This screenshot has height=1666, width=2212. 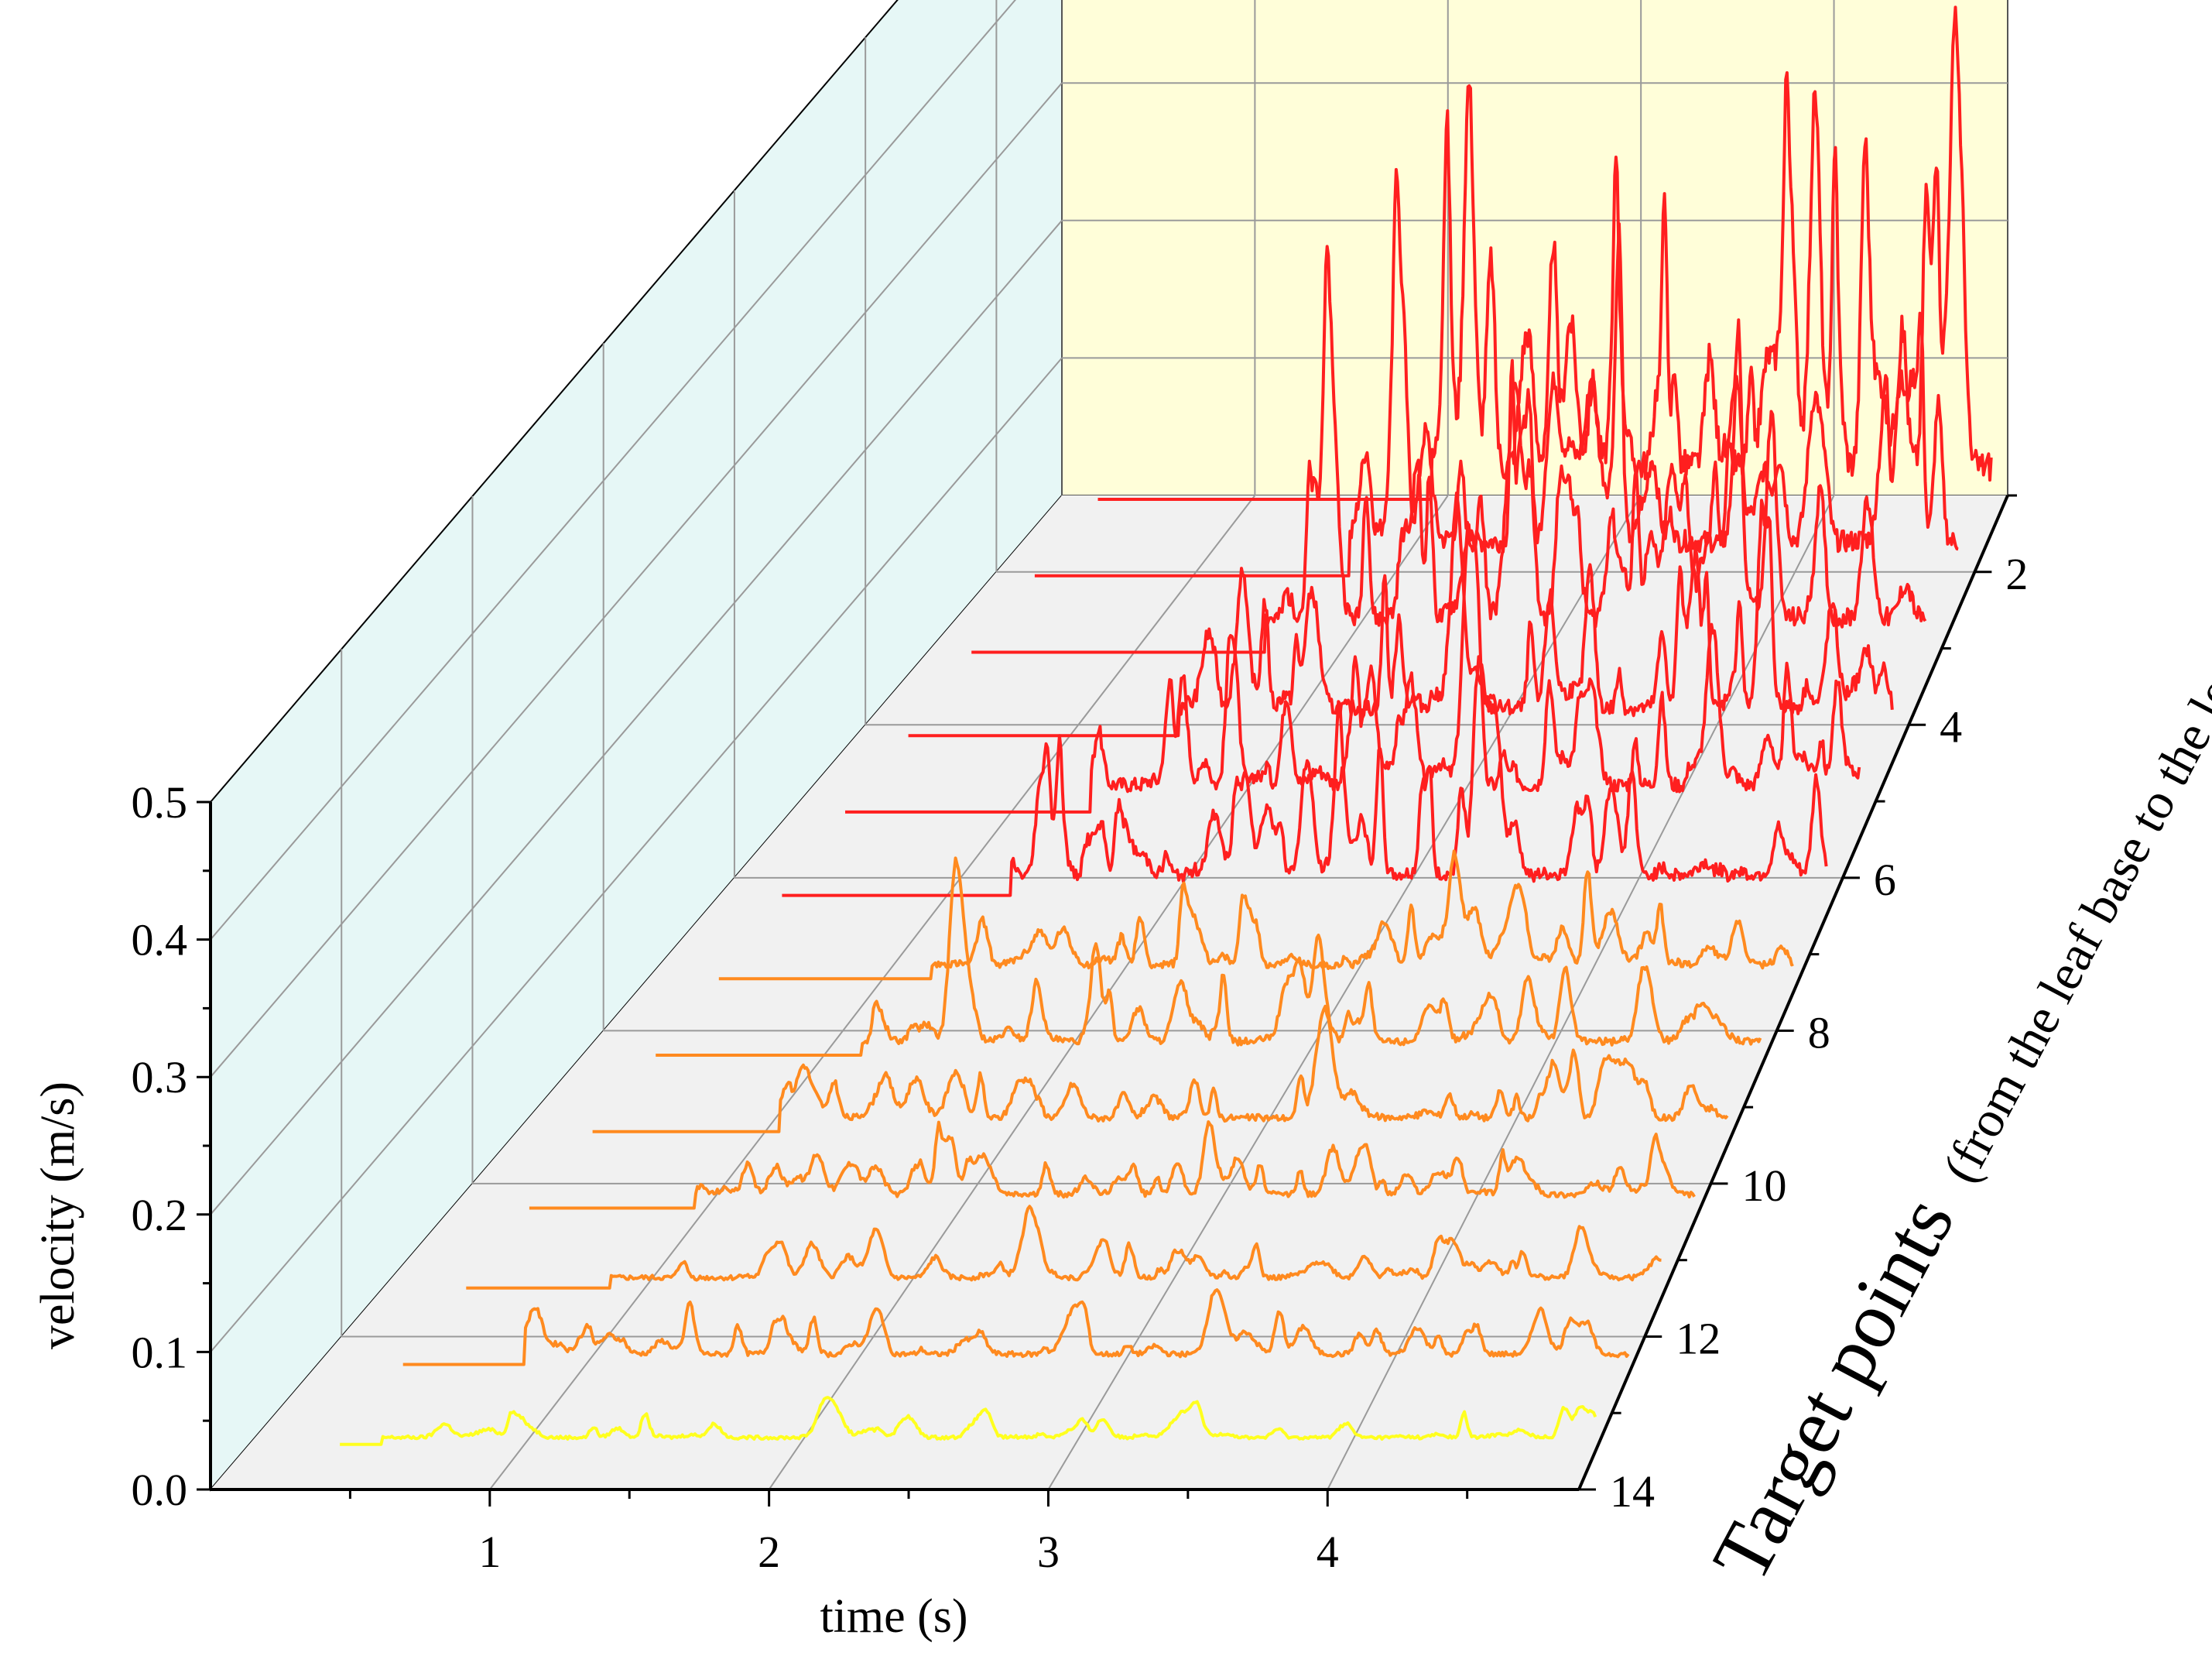 I want to click on x-tick-label: 1, so click(x=489, y=1552).